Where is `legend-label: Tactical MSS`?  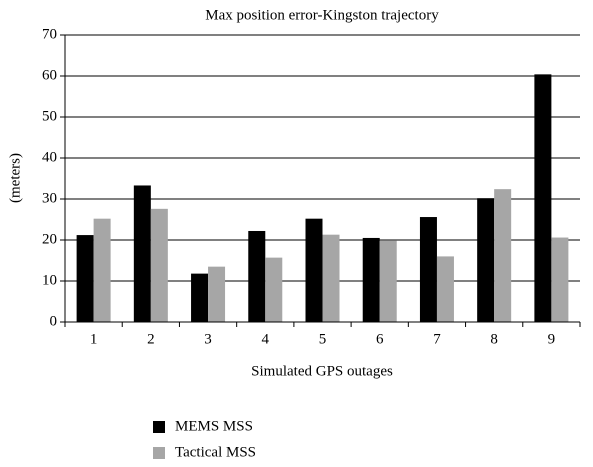 legend-label: Tactical MSS is located at coordinates (215, 452).